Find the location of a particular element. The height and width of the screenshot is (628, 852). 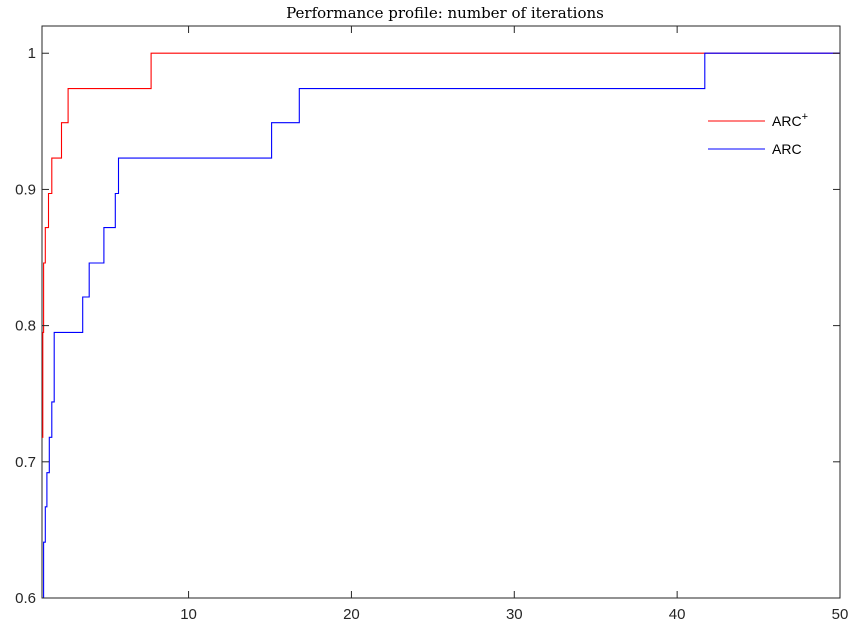

x-tick-label: 50 is located at coordinates (840, 614).